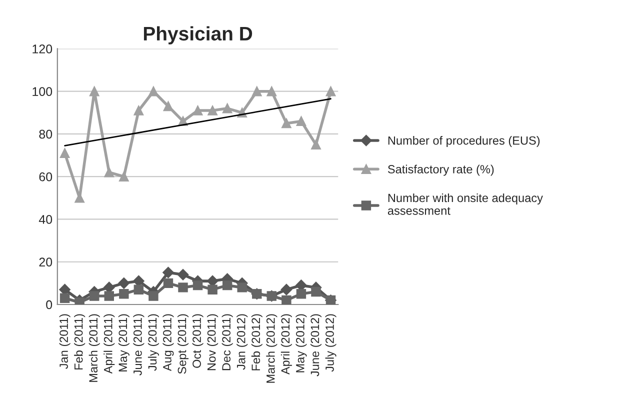 This screenshot has height=406, width=638. What do you see at coordinates (316, 345) in the screenshot?
I see `x-tick-label: June (2012)` at bounding box center [316, 345].